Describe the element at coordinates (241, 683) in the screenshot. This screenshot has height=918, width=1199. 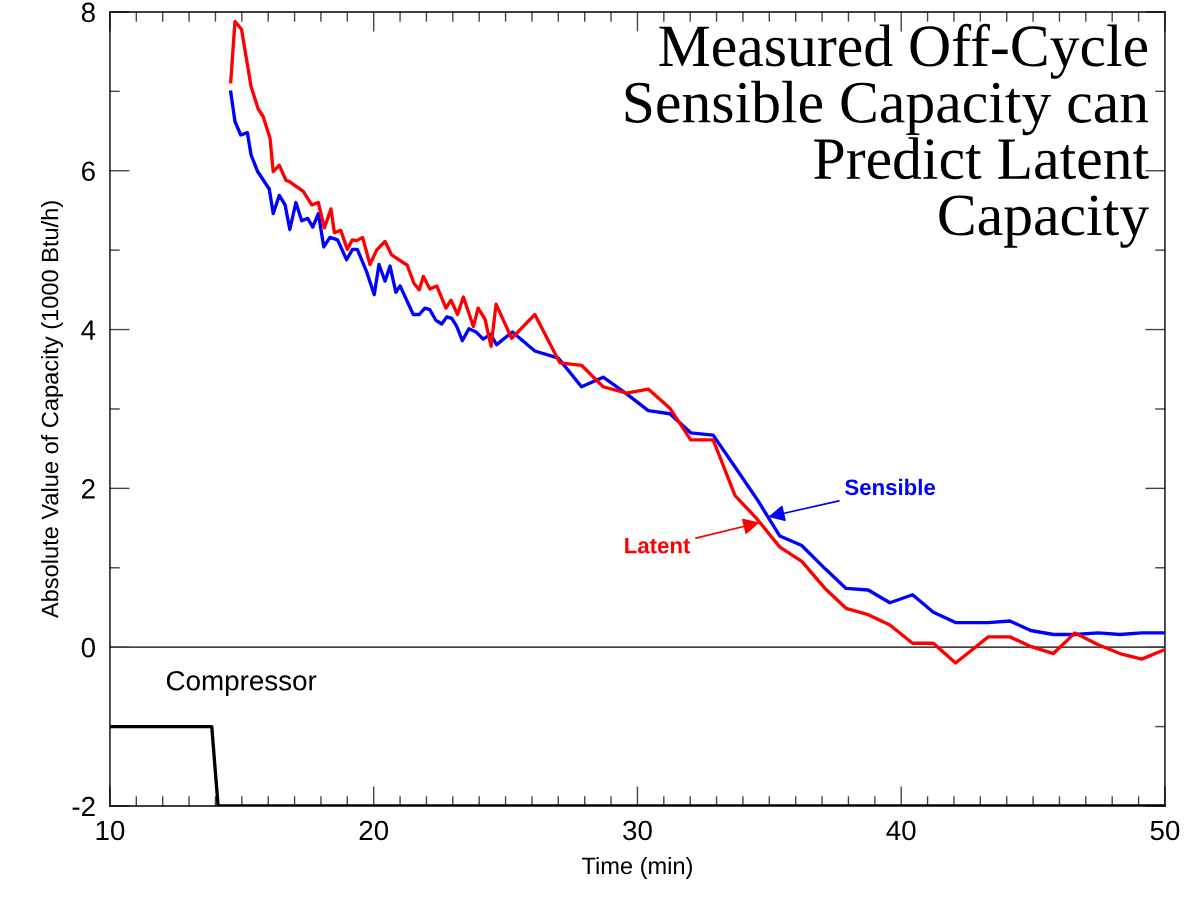
I see `series-label: Compressor` at that location.